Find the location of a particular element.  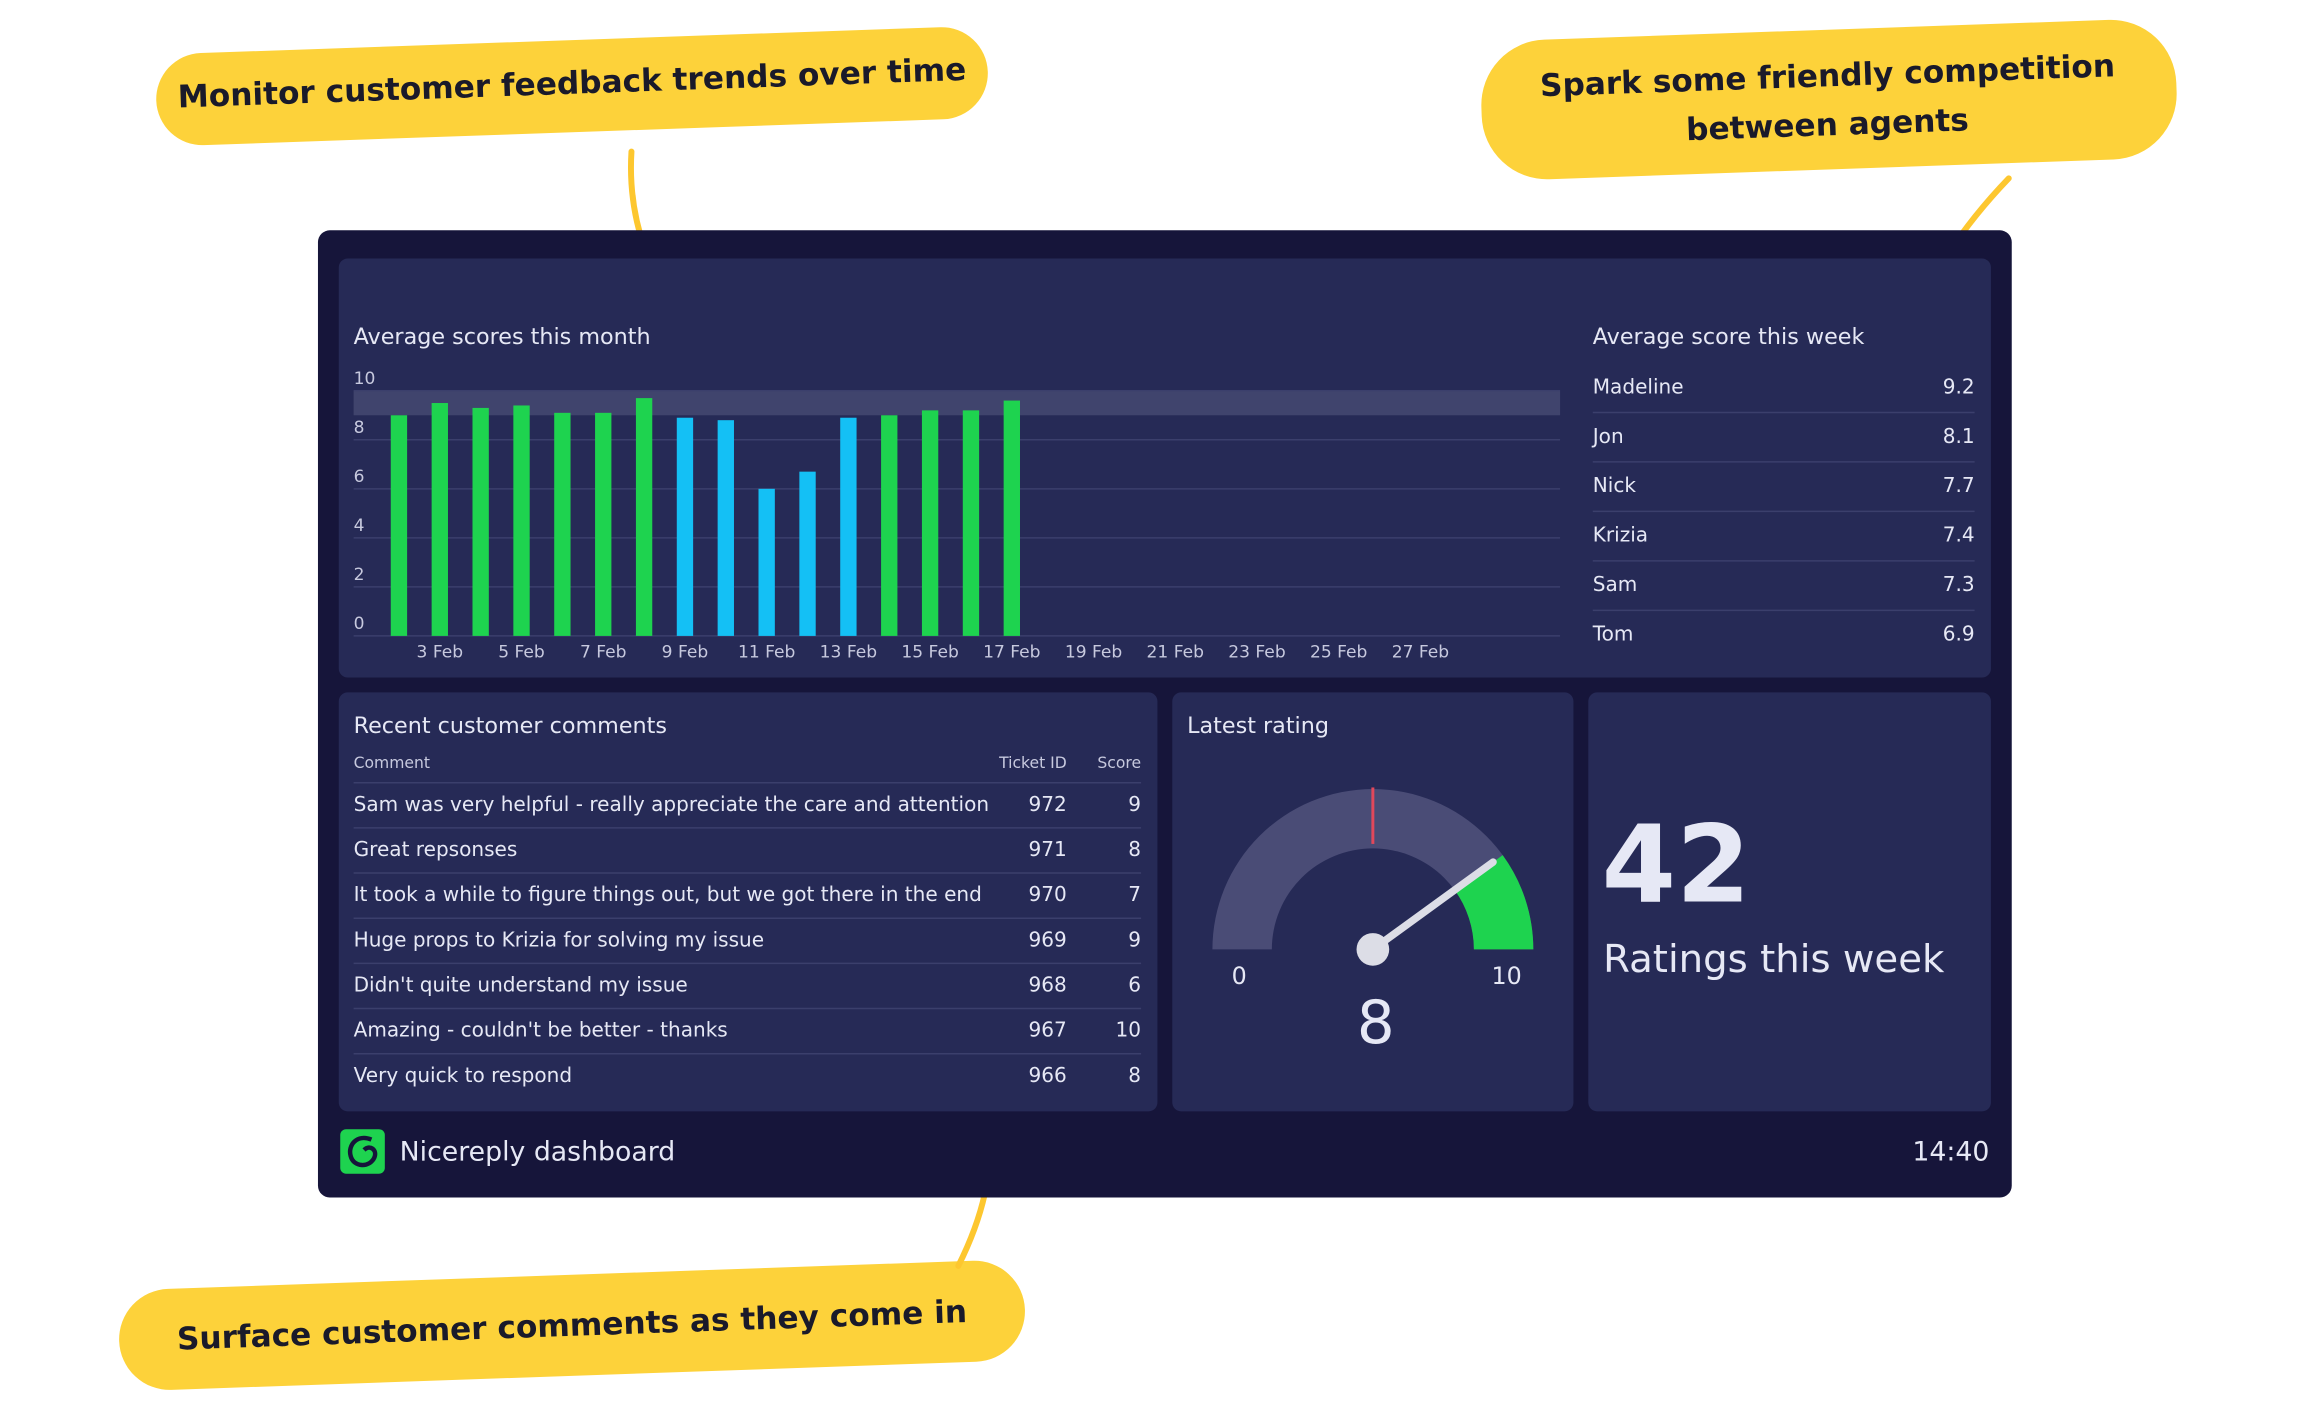

dashboard-name: Nicereply dashboard is located at coordinates (538, 1151).